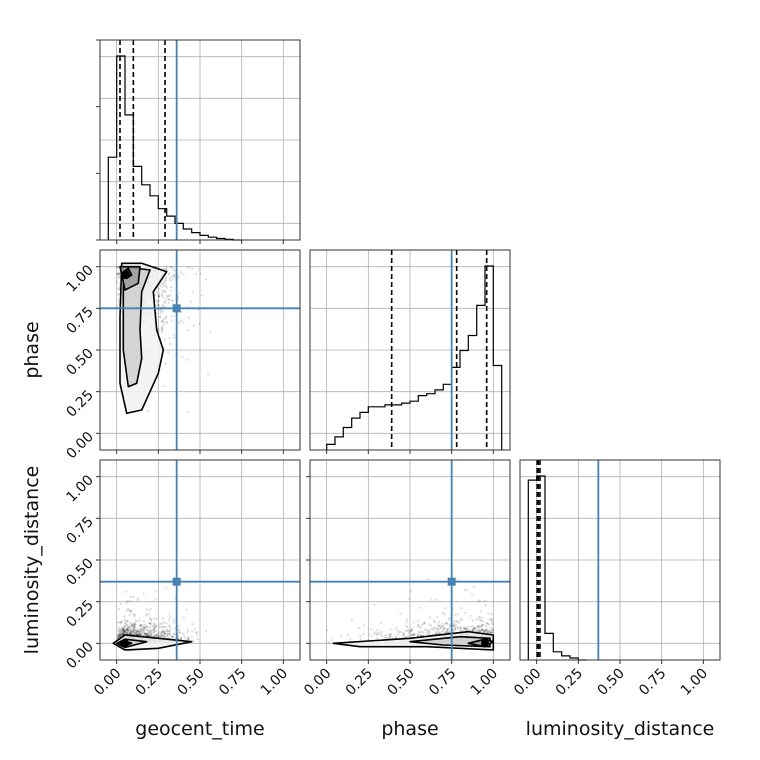 This screenshot has width=760, height=760. I want to click on scatter-panel-phase-vs-luminosity-distance: 0.00 0.25 0.50 0.75 1.00, so click(406, 579).